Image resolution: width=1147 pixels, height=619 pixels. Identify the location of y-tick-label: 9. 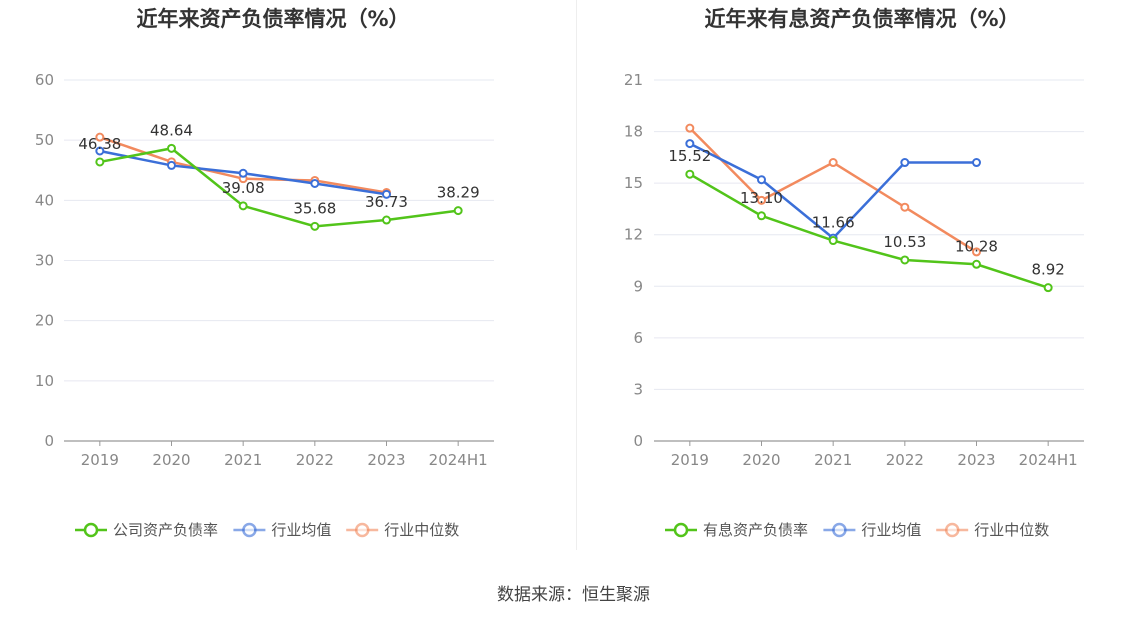
(638, 286).